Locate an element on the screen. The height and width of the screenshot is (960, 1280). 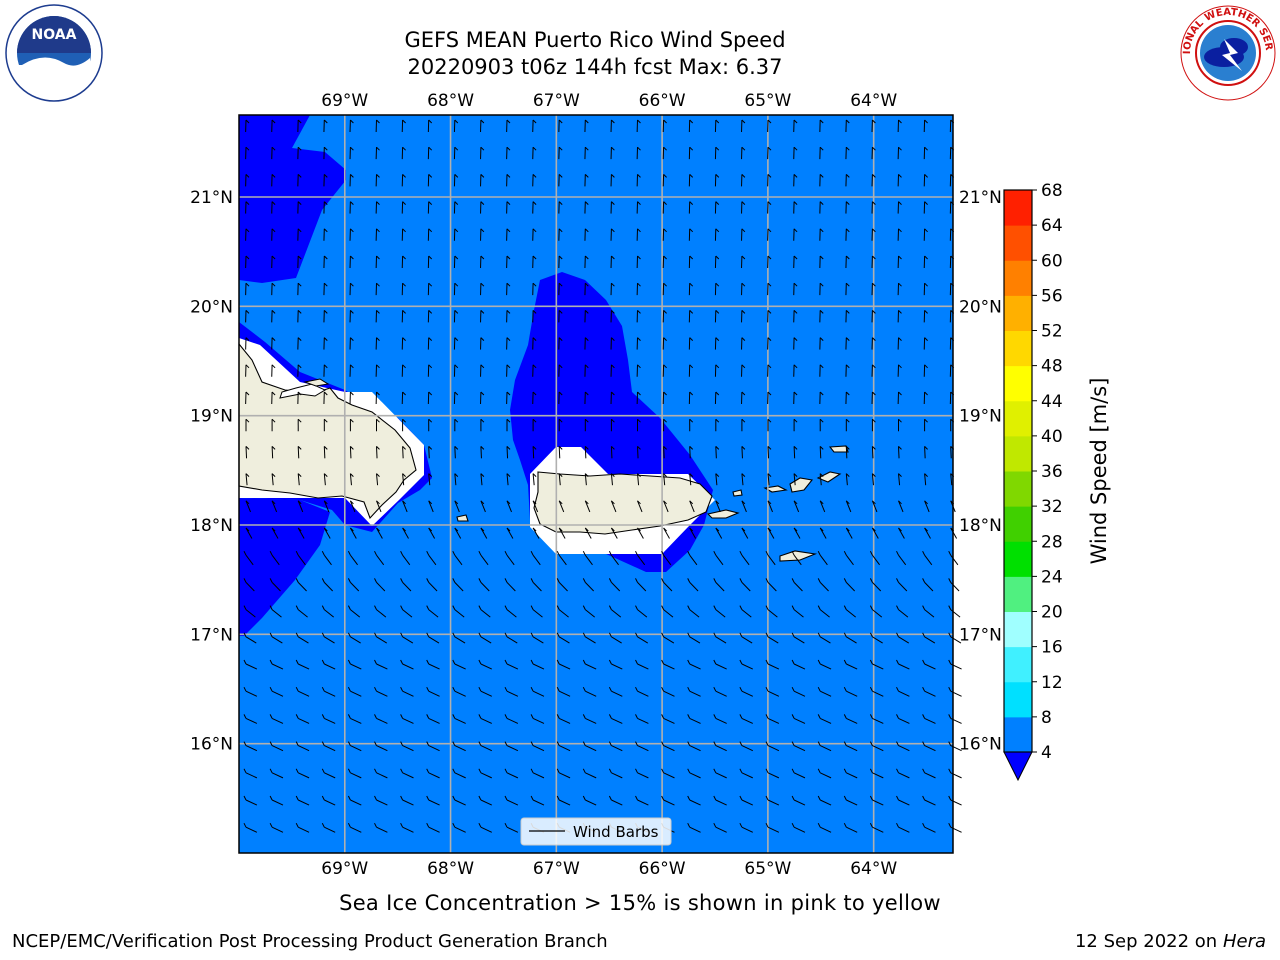
lon-tick-top-6: 64°W is located at coordinates (873, 101).